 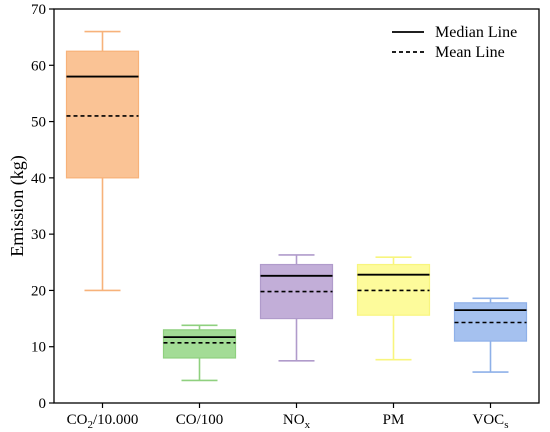 I want to click on legend: Median Line Mean Line, so click(x=454, y=42).